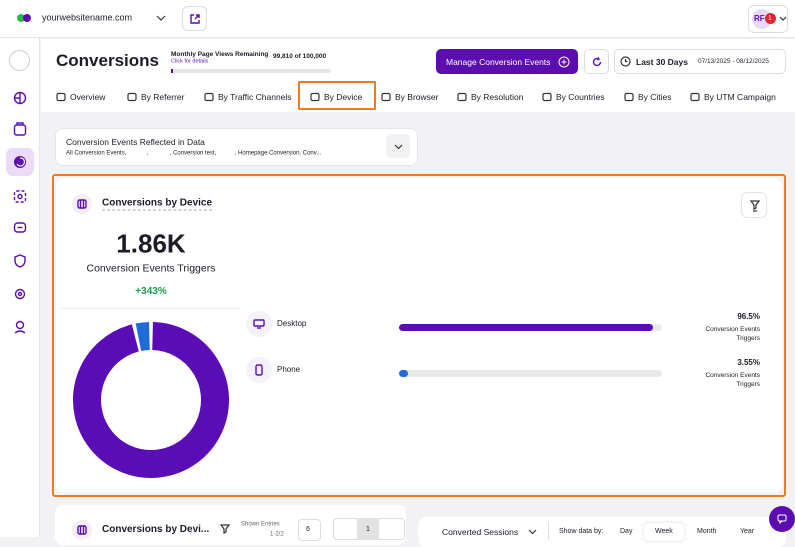  Describe the element at coordinates (748, 363) in the screenshot. I see `value-label: 3.55%` at that location.